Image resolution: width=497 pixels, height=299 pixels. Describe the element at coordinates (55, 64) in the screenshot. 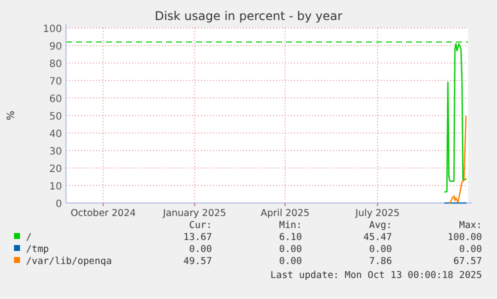

I see `y-tick-label: 80` at that location.